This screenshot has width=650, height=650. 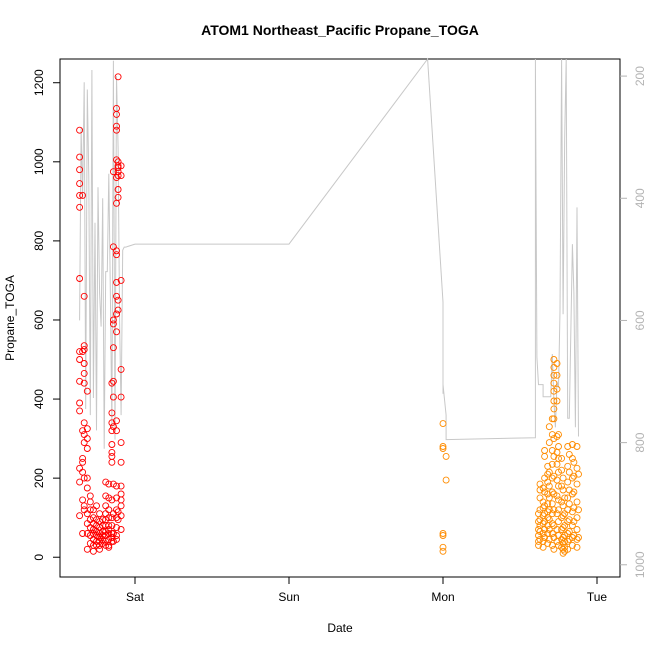 I want to click on y-tick-label: 0, so click(x=39, y=557).